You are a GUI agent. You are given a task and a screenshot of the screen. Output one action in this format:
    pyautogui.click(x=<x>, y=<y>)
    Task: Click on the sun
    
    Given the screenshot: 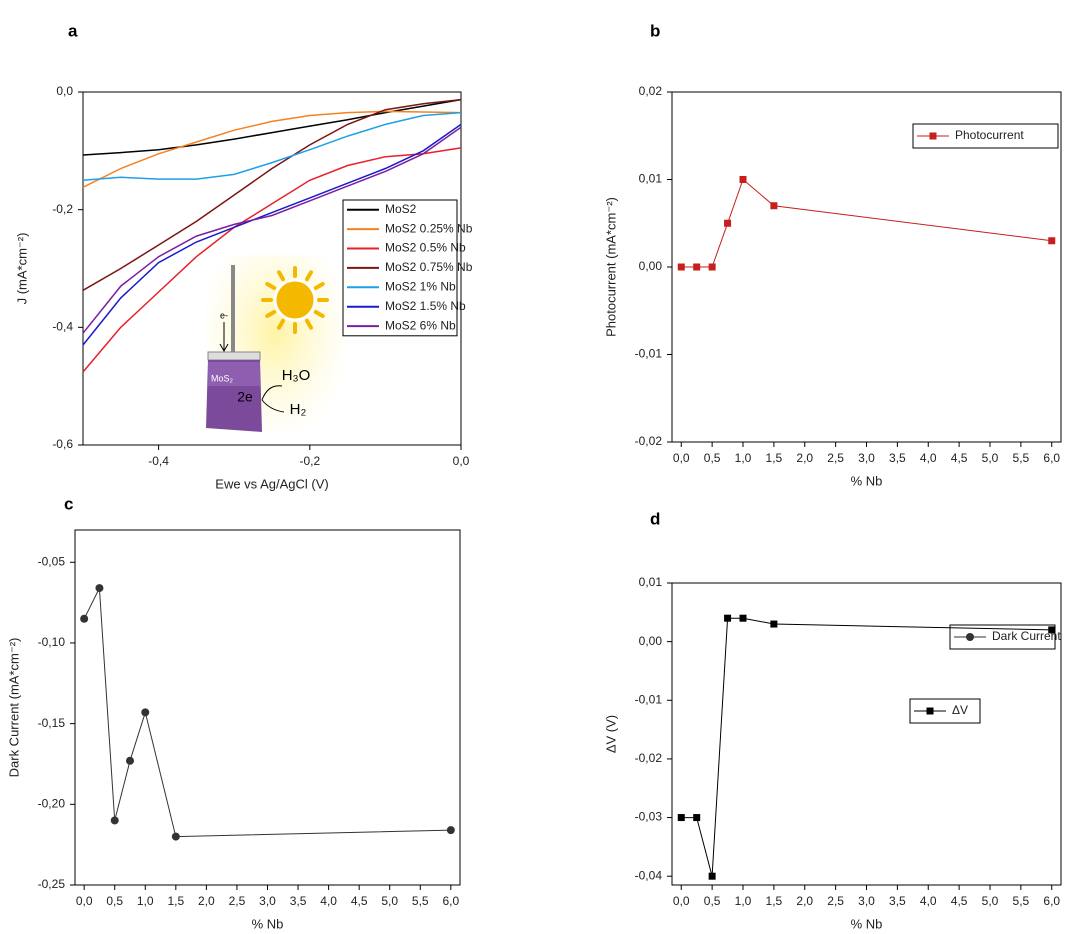 What is the action you would take?
    pyautogui.click(x=295, y=300)
    